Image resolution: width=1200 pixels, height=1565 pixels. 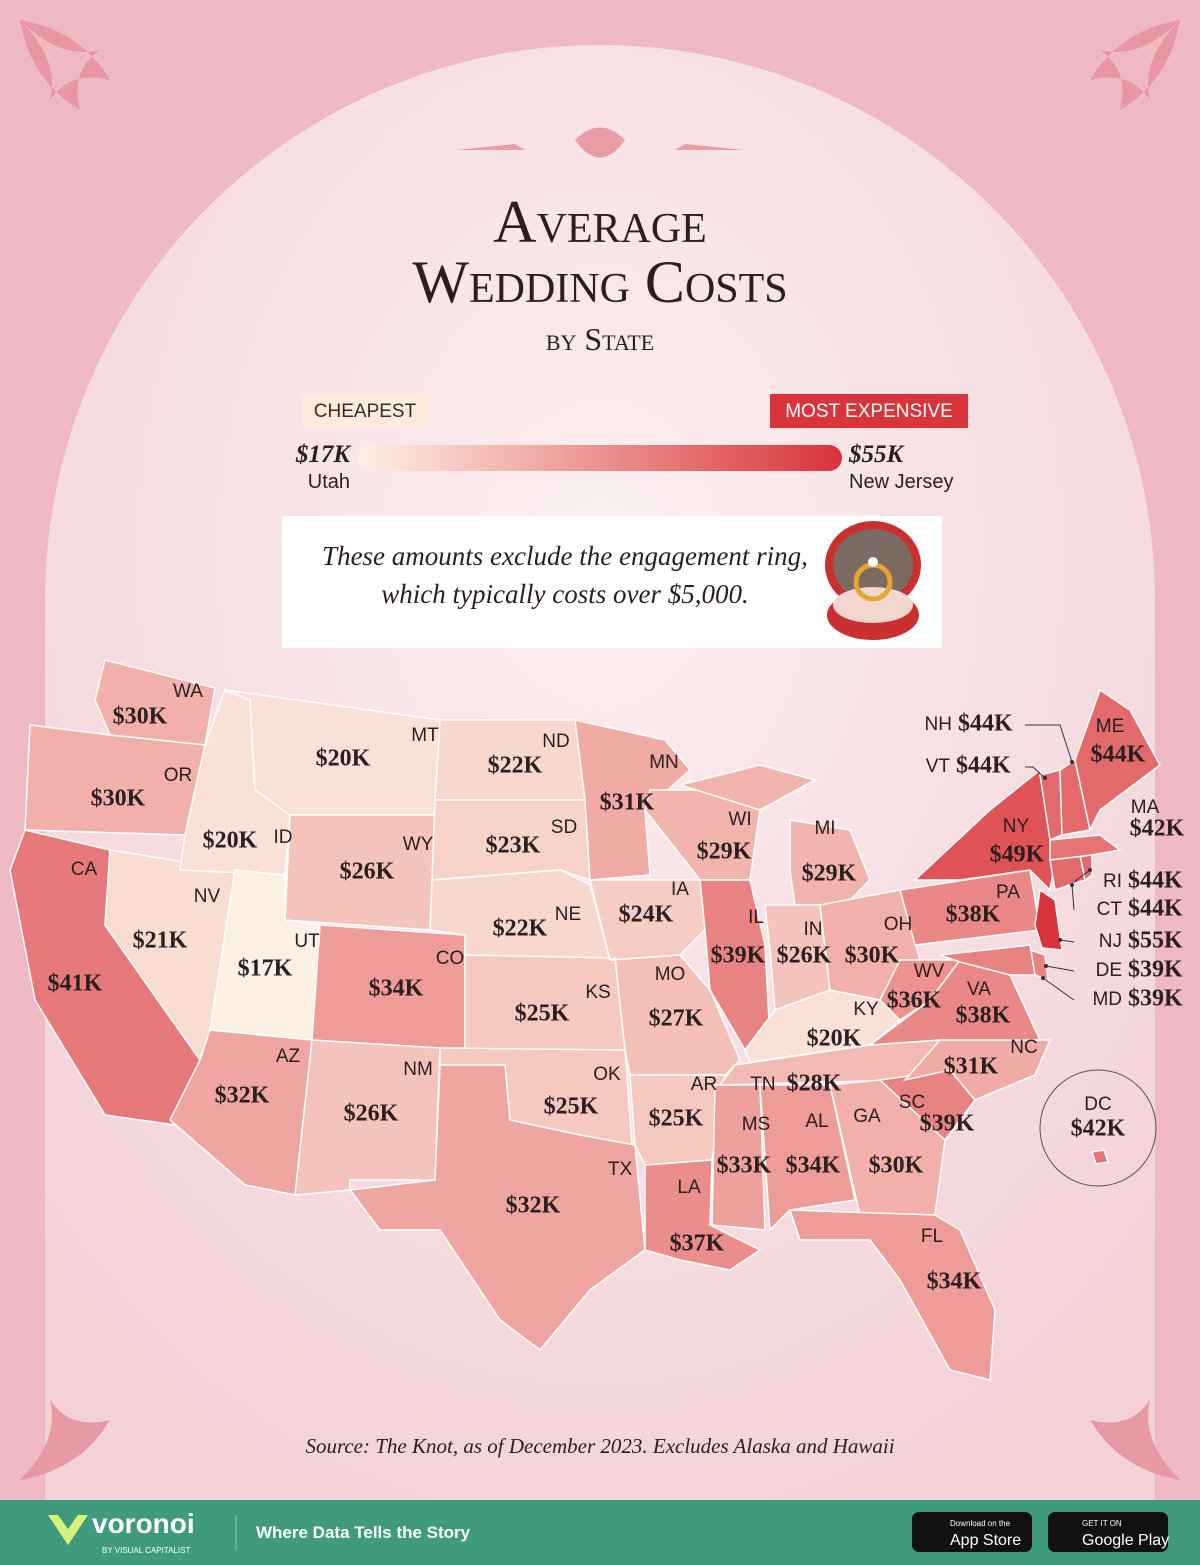 What do you see at coordinates (816, 1121) in the screenshot?
I see `state-abbr: AL` at bounding box center [816, 1121].